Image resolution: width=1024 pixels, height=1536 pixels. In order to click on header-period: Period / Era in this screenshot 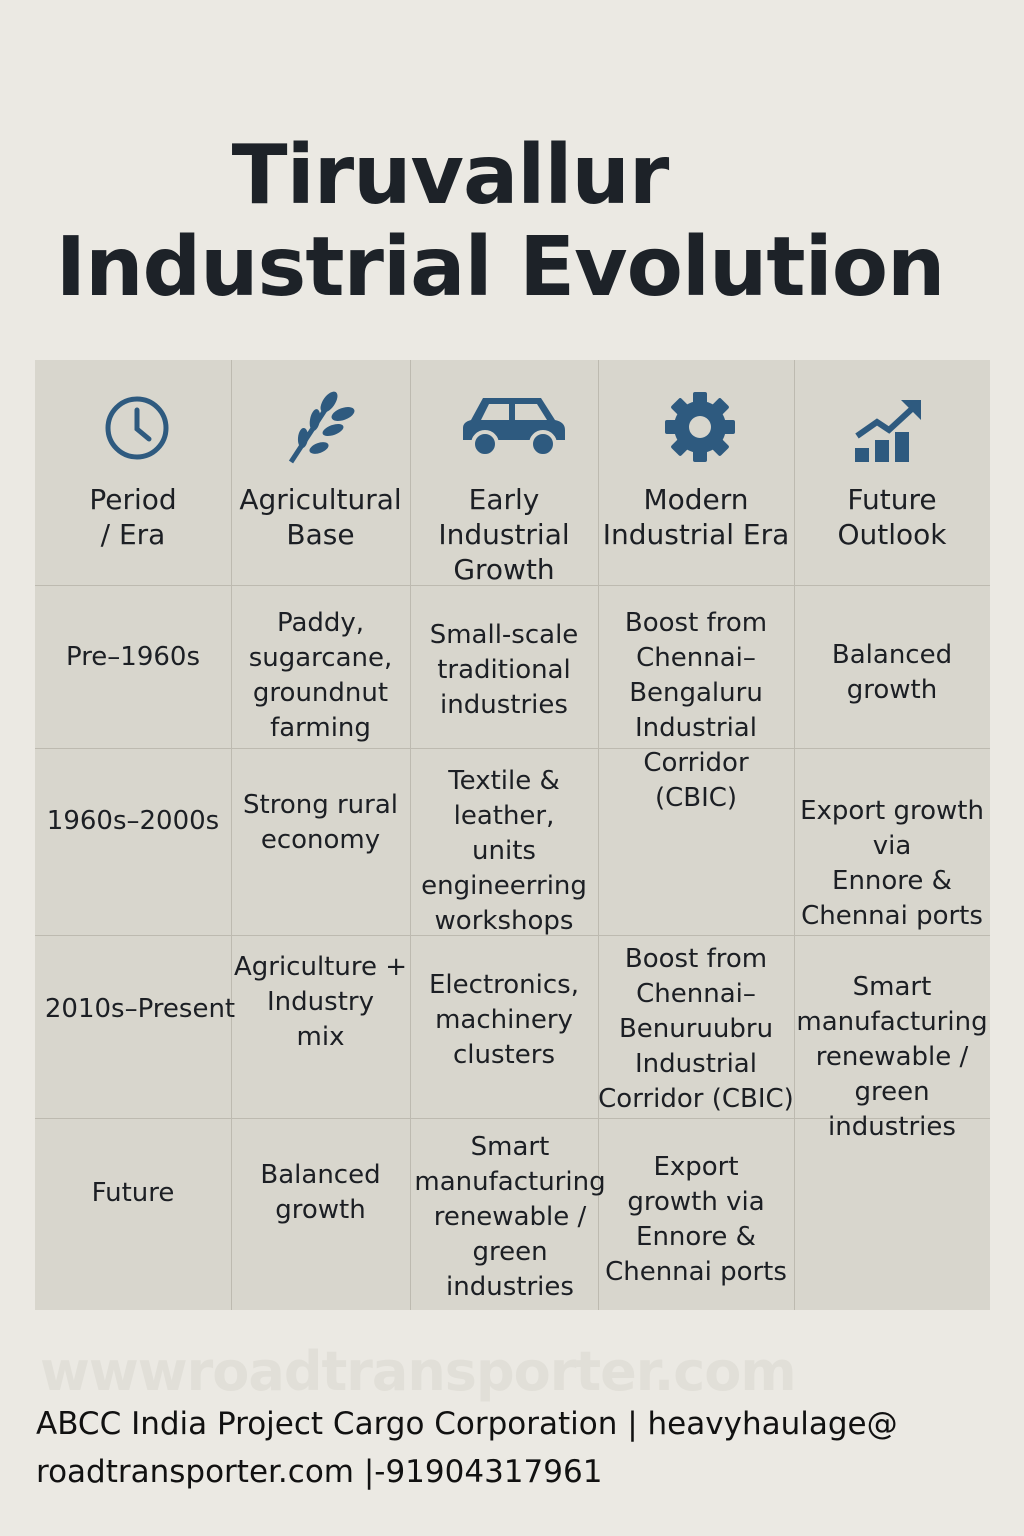, I will do `click(133, 517)`.